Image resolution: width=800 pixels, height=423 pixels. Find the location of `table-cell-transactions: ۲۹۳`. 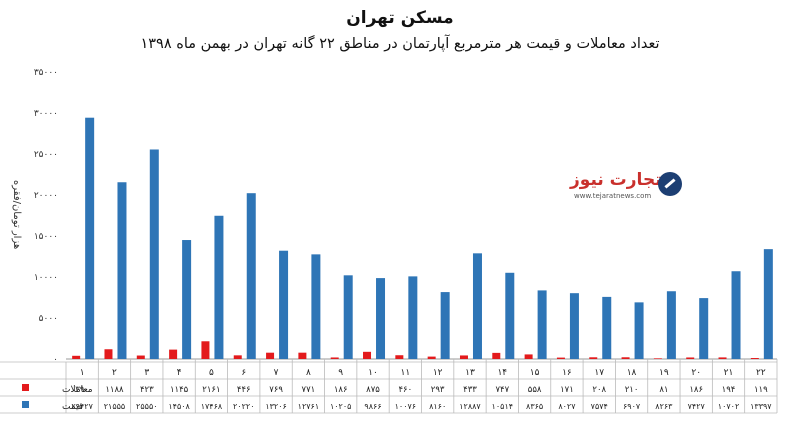

table-cell-transactions: ۲۹۳ is located at coordinates (438, 390).